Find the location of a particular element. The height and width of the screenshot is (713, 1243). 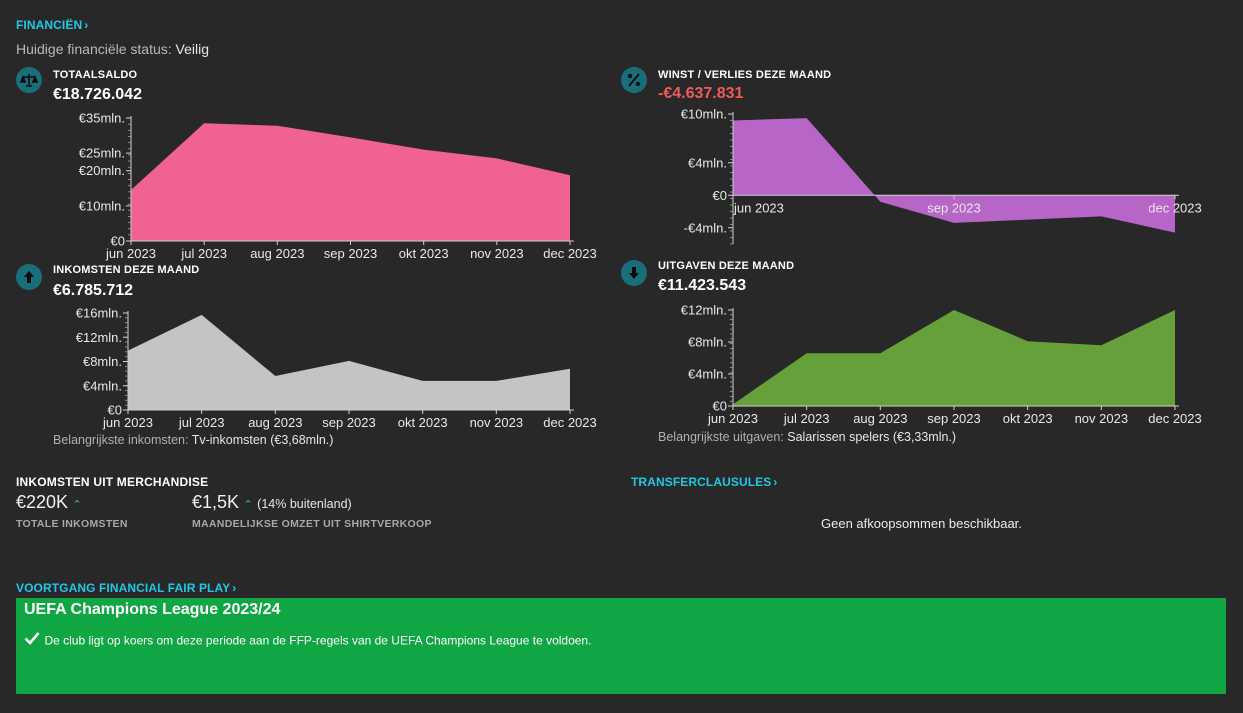

financial-status-value: Veilig is located at coordinates (192, 49).